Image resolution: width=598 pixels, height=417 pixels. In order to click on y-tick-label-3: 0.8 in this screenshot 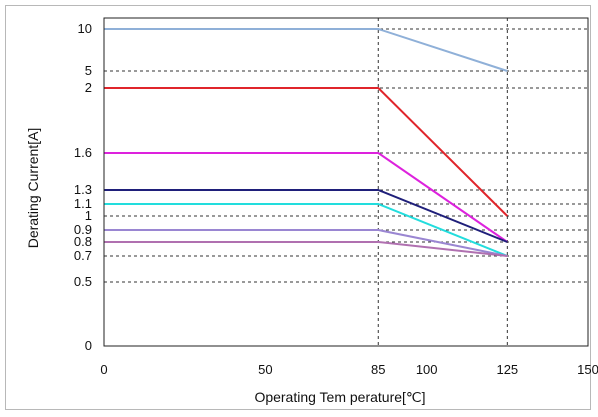, I will do `click(83, 241)`.